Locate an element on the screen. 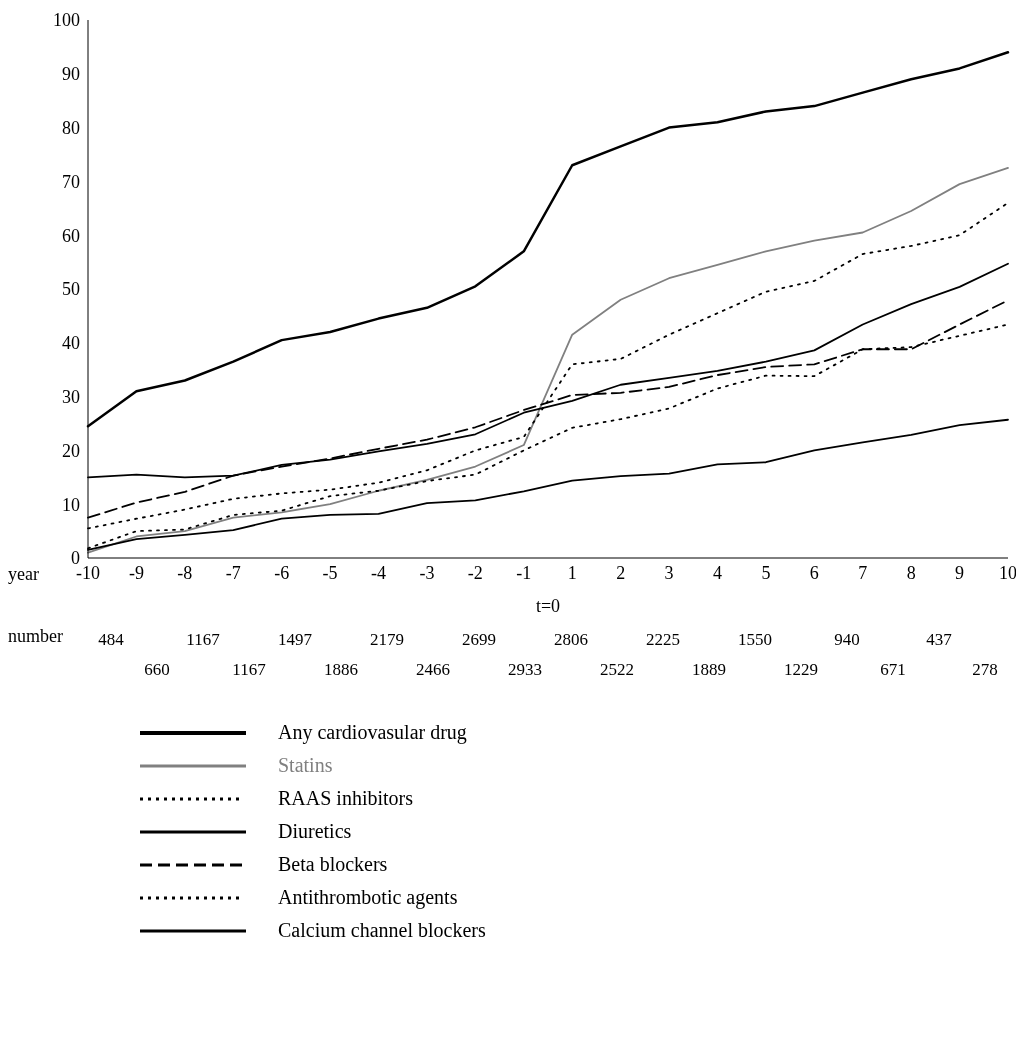 The width and height of the screenshot is (1020, 1044). text: 1886 is located at coordinates (341, 670).